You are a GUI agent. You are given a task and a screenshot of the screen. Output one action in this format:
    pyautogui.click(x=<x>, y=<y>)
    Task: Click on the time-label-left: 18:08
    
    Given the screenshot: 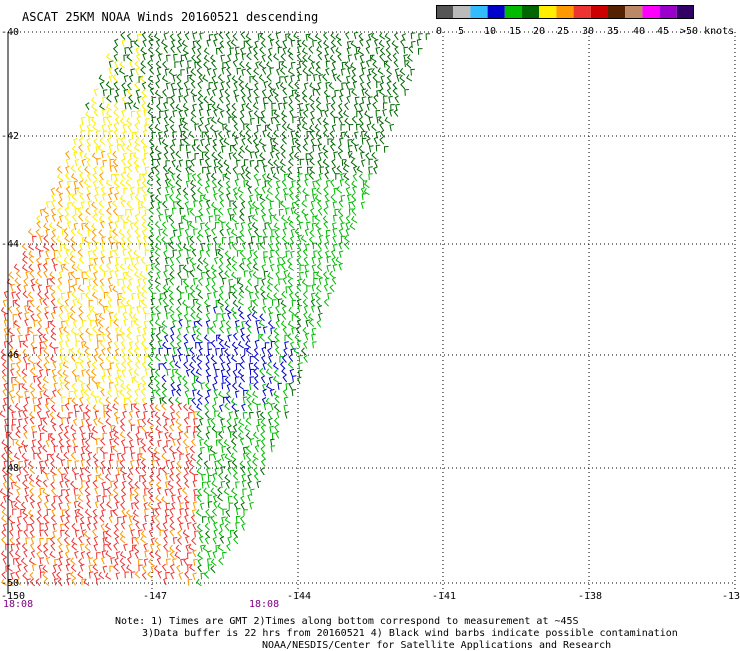 What is the action you would take?
    pyautogui.click(x=18, y=604)
    